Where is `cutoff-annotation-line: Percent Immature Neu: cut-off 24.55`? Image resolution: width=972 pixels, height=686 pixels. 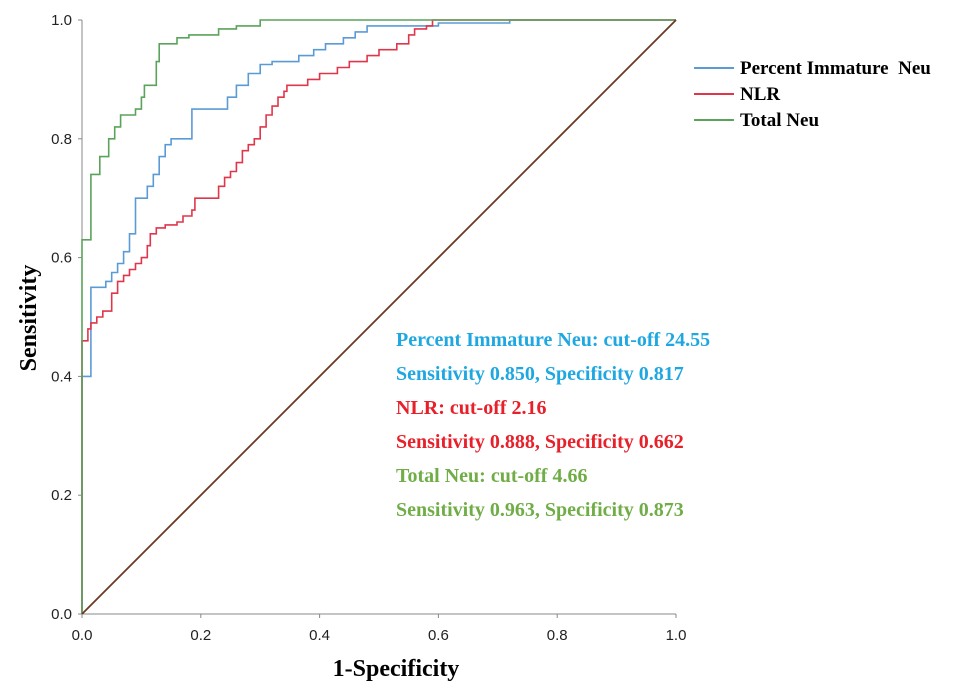
cutoff-annotation-line: Percent Immature Neu: cut-off 24.55 is located at coordinates (553, 340).